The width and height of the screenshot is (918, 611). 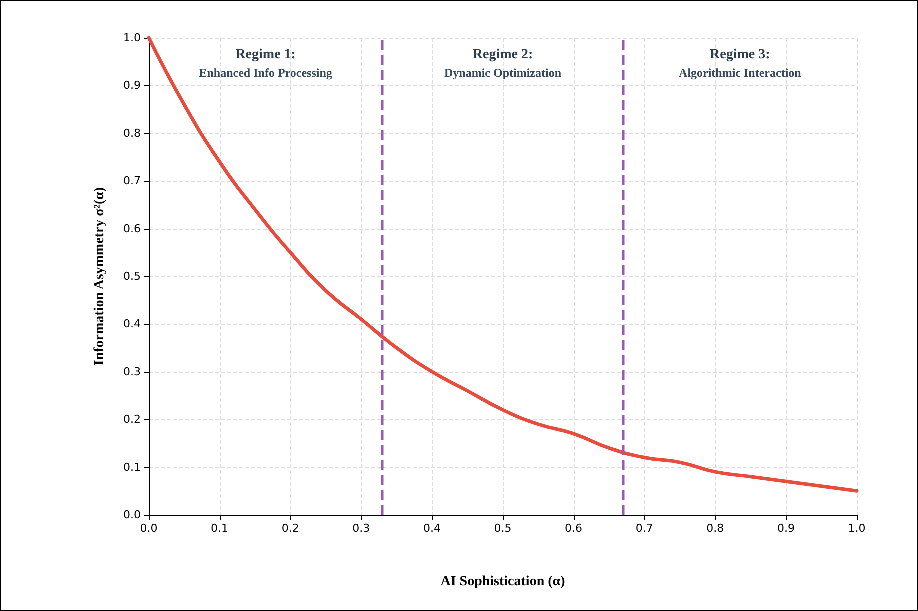 What do you see at coordinates (220, 528) in the screenshot?
I see `x-tick-label: 0.1` at bounding box center [220, 528].